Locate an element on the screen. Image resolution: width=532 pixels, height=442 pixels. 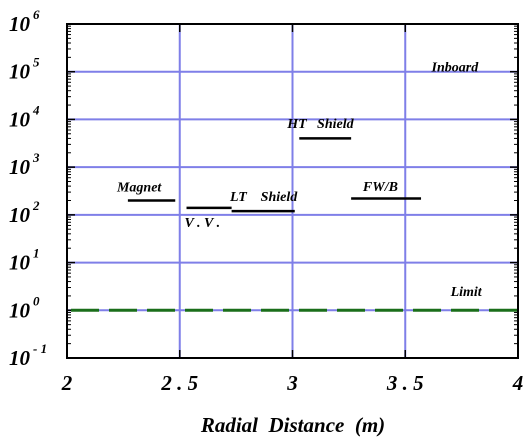
y-tick-exponent: 2 is located at coordinates (36, 205).